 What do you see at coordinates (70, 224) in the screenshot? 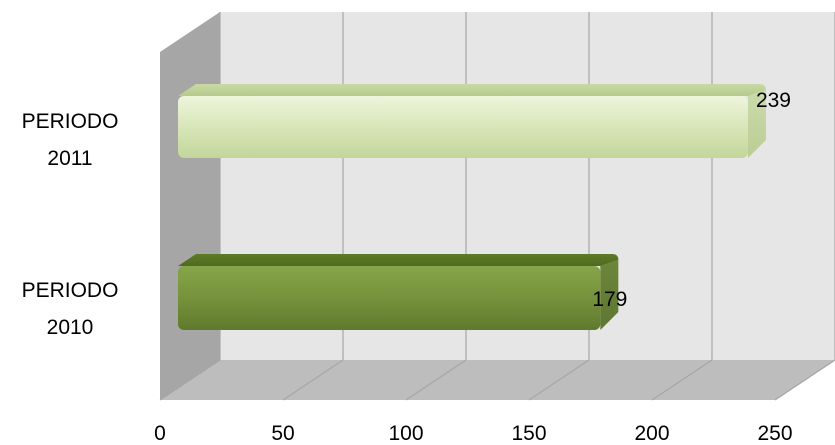
I see `category-labels: PERIODO 2011 PERIODO 2010` at bounding box center [70, 224].